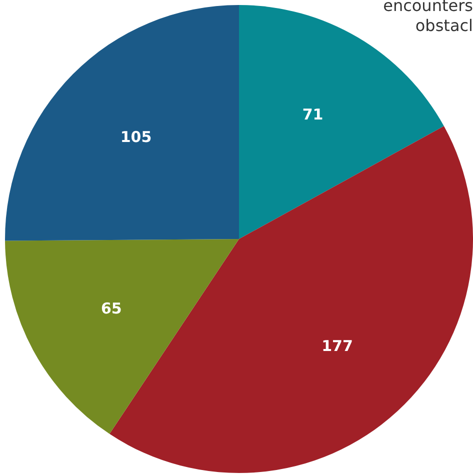 The height and width of the screenshot is (474, 473). Describe the element at coordinates (337, 345) in the screenshot. I see `data-label: 177` at that location.